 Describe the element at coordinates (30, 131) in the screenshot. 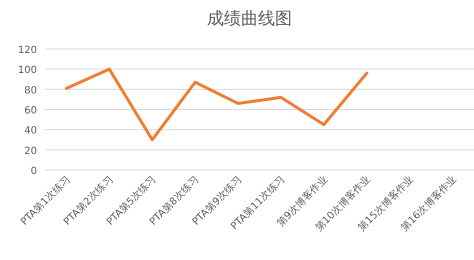

I see `y-tick-label: 40` at that location.